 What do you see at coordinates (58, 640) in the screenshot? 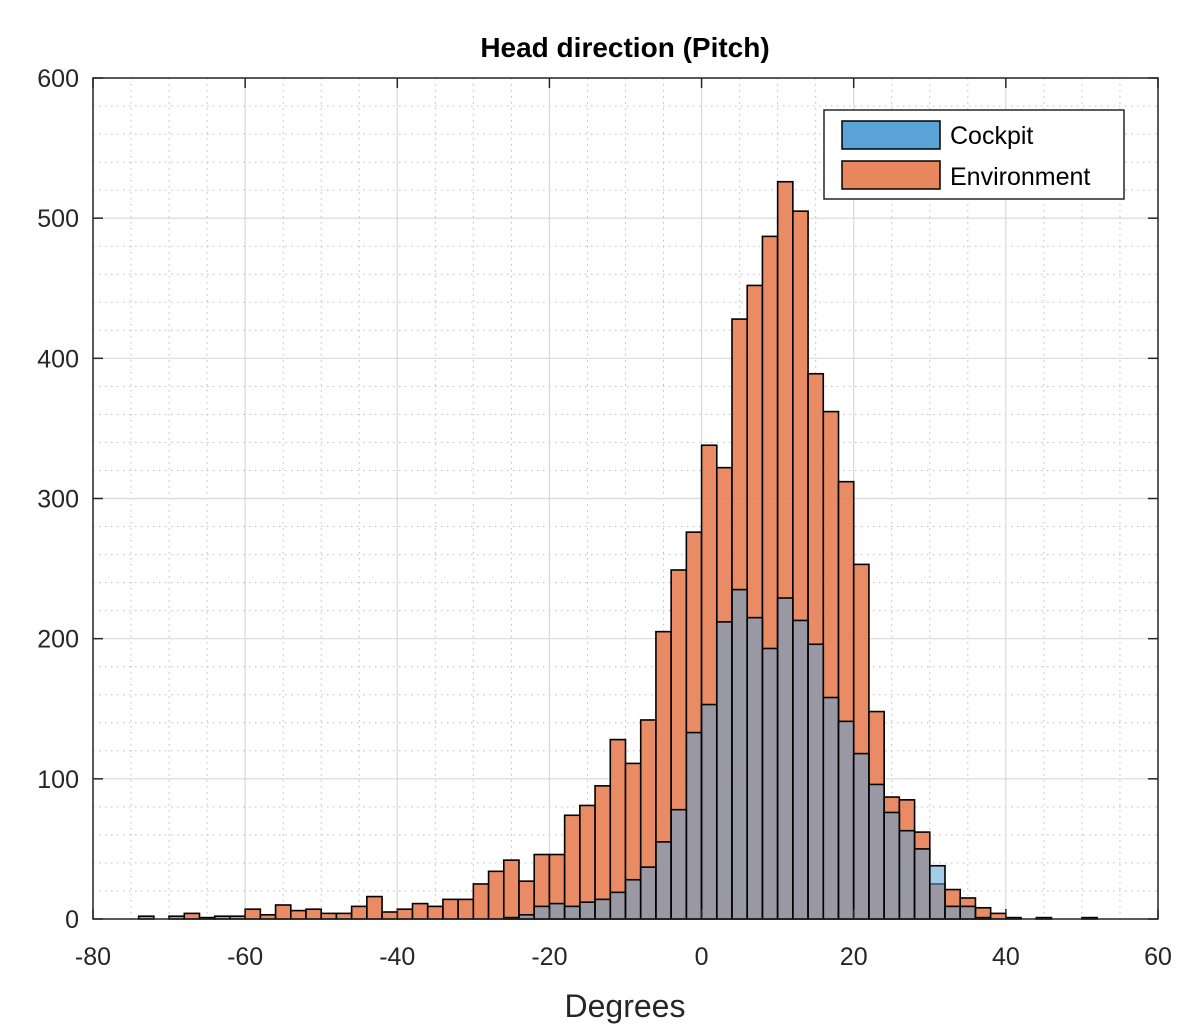
I see `y-tick-label: 200` at bounding box center [58, 640].